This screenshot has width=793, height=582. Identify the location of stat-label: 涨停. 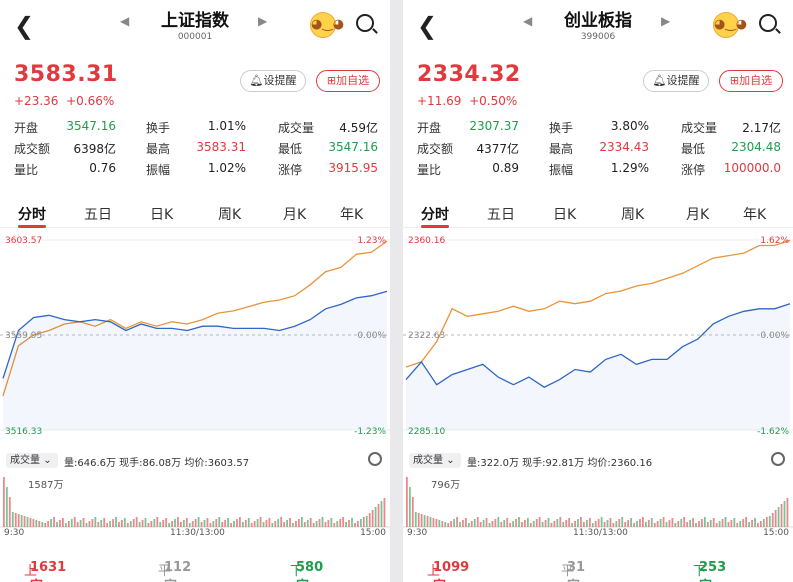
(693, 170).